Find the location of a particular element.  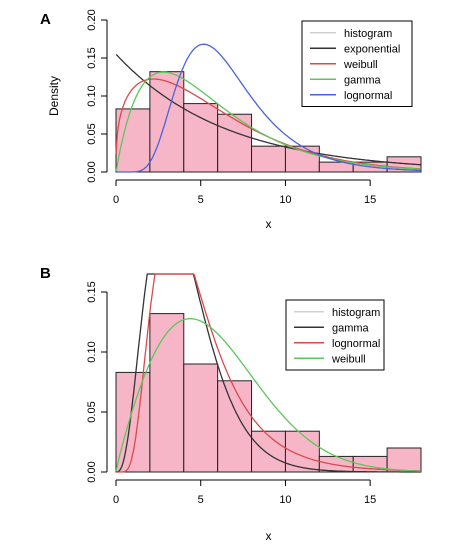

panel-label-B: B is located at coordinates (45, 273).